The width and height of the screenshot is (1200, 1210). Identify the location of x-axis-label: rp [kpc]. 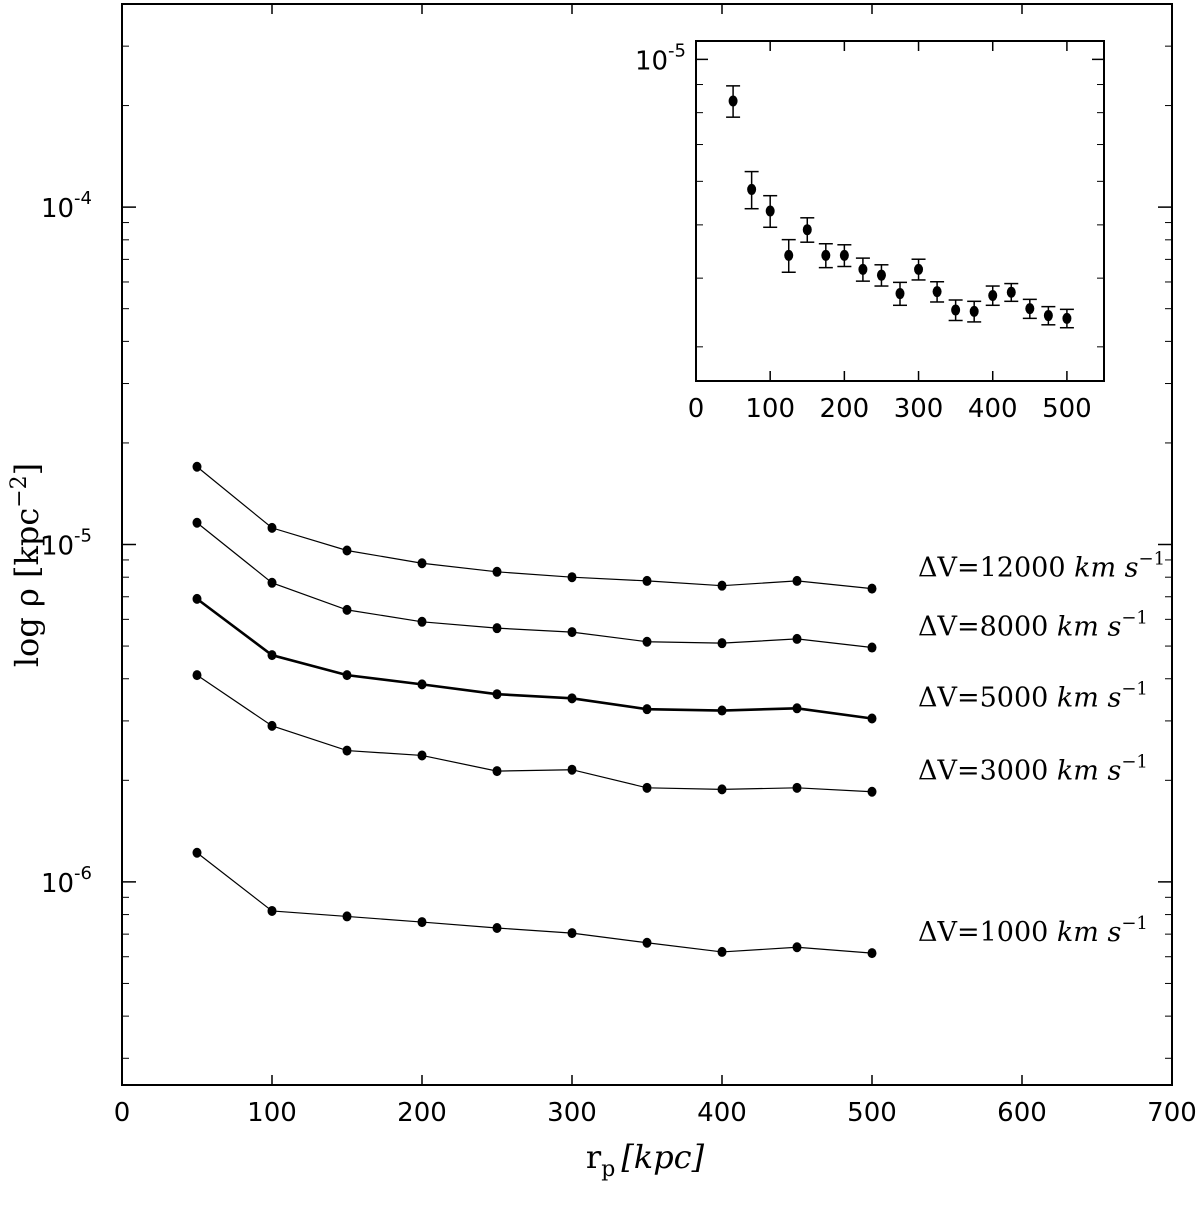
(645, 1160).